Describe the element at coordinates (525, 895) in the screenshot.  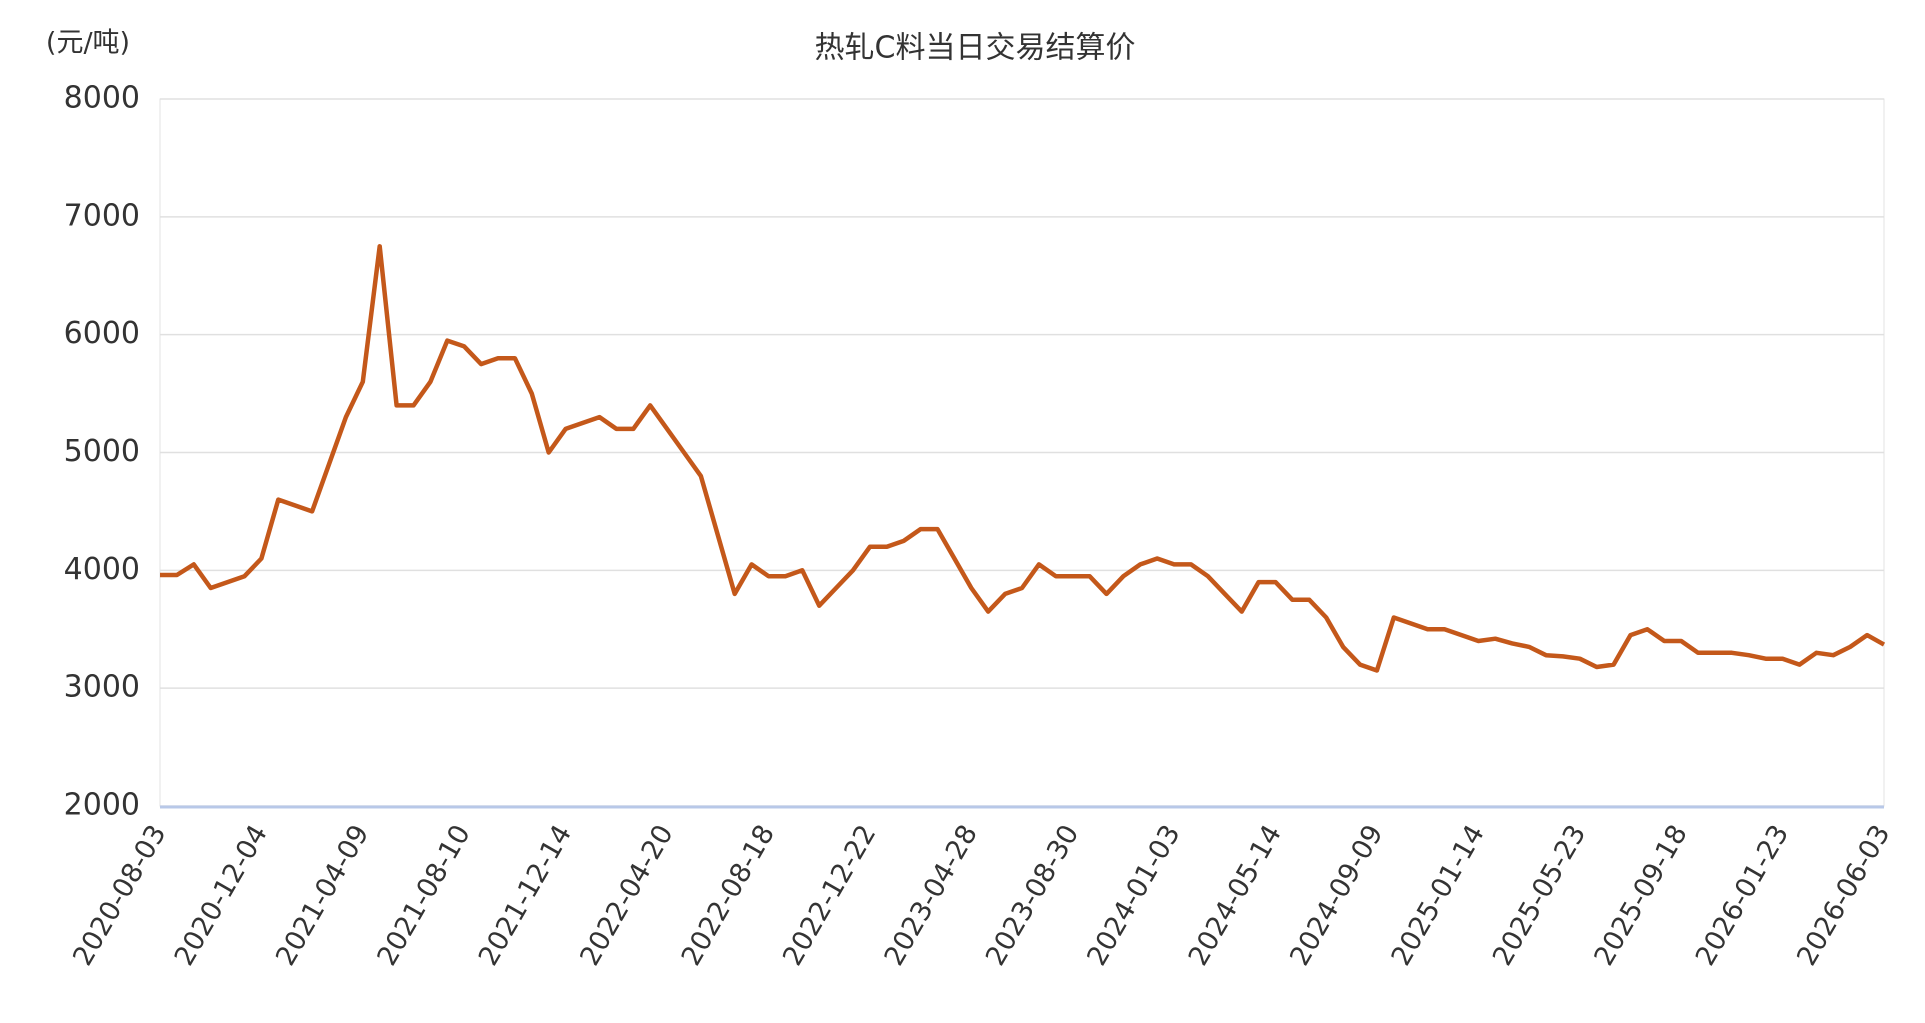
I see `x-tick-label: 2021-12-14` at that location.